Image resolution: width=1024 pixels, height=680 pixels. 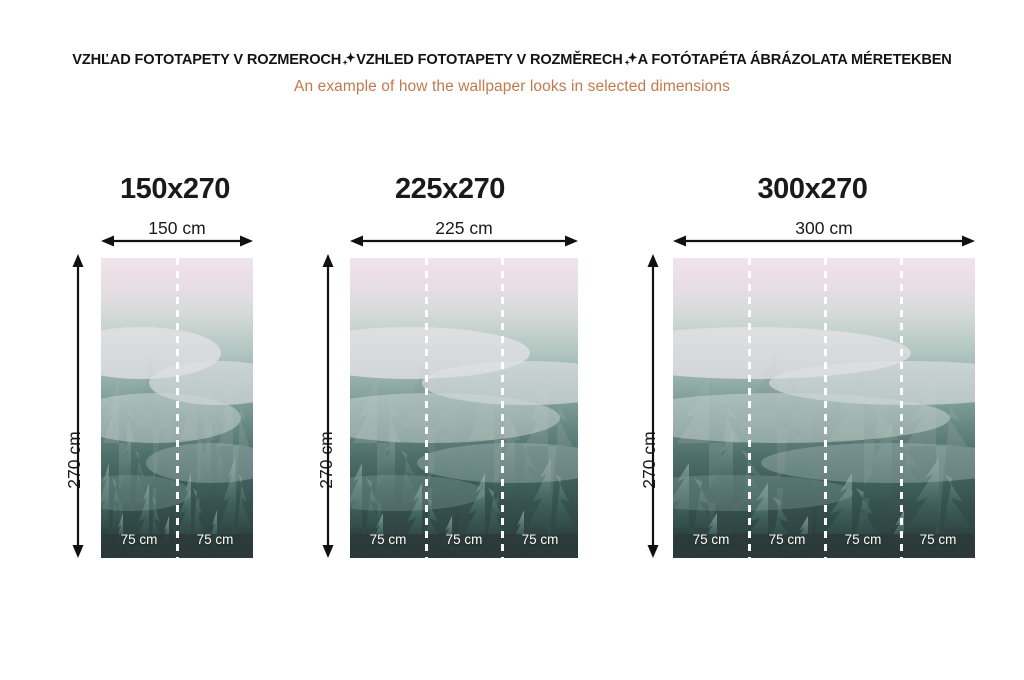 What do you see at coordinates (824, 228) in the screenshot?
I see `width-label: 300 cm` at bounding box center [824, 228].